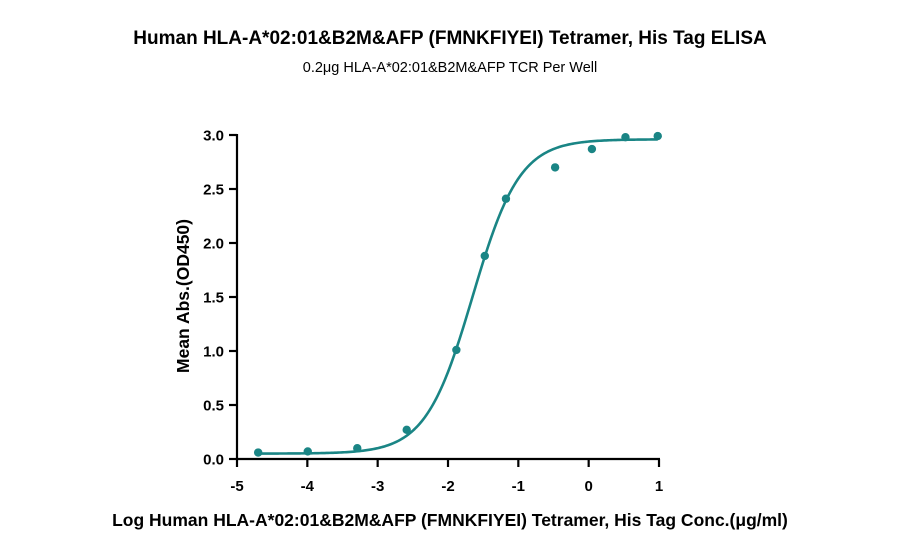 The height and width of the screenshot is (557, 900). I want to click on y-tick-label: 0.0, so click(213, 460).